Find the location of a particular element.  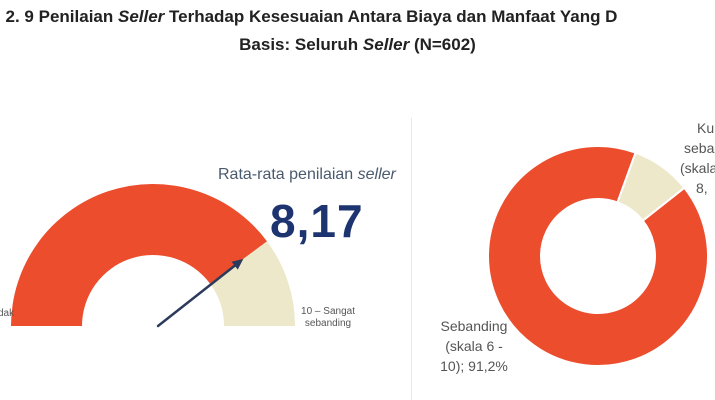

gauge-right-label: 10 – Sangat sebanding is located at coordinates (328, 317).